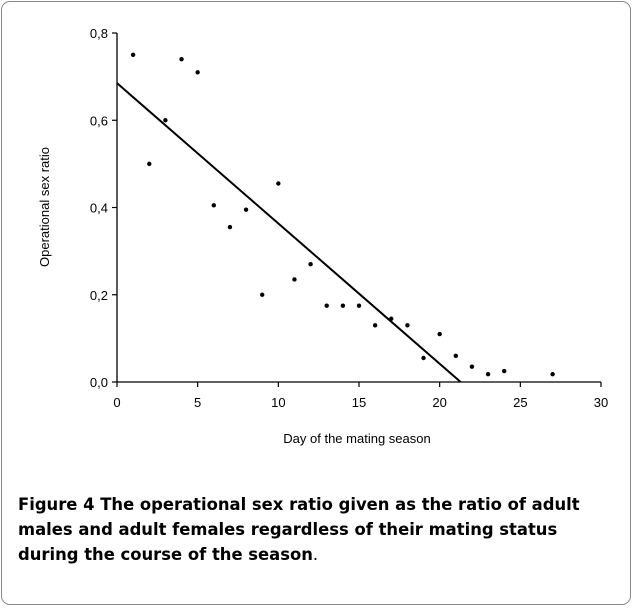  What do you see at coordinates (359, 402) in the screenshot?
I see `x-tick-label: 15` at bounding box center [359, 402].